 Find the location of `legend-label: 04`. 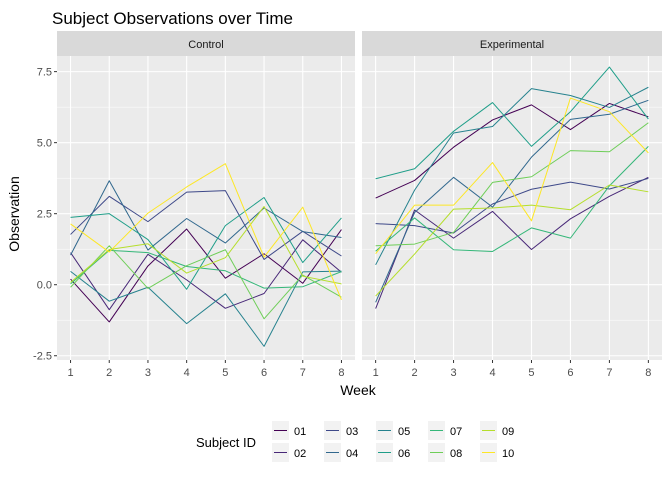

legend-label: 04 is located at coordinates (352, 454).